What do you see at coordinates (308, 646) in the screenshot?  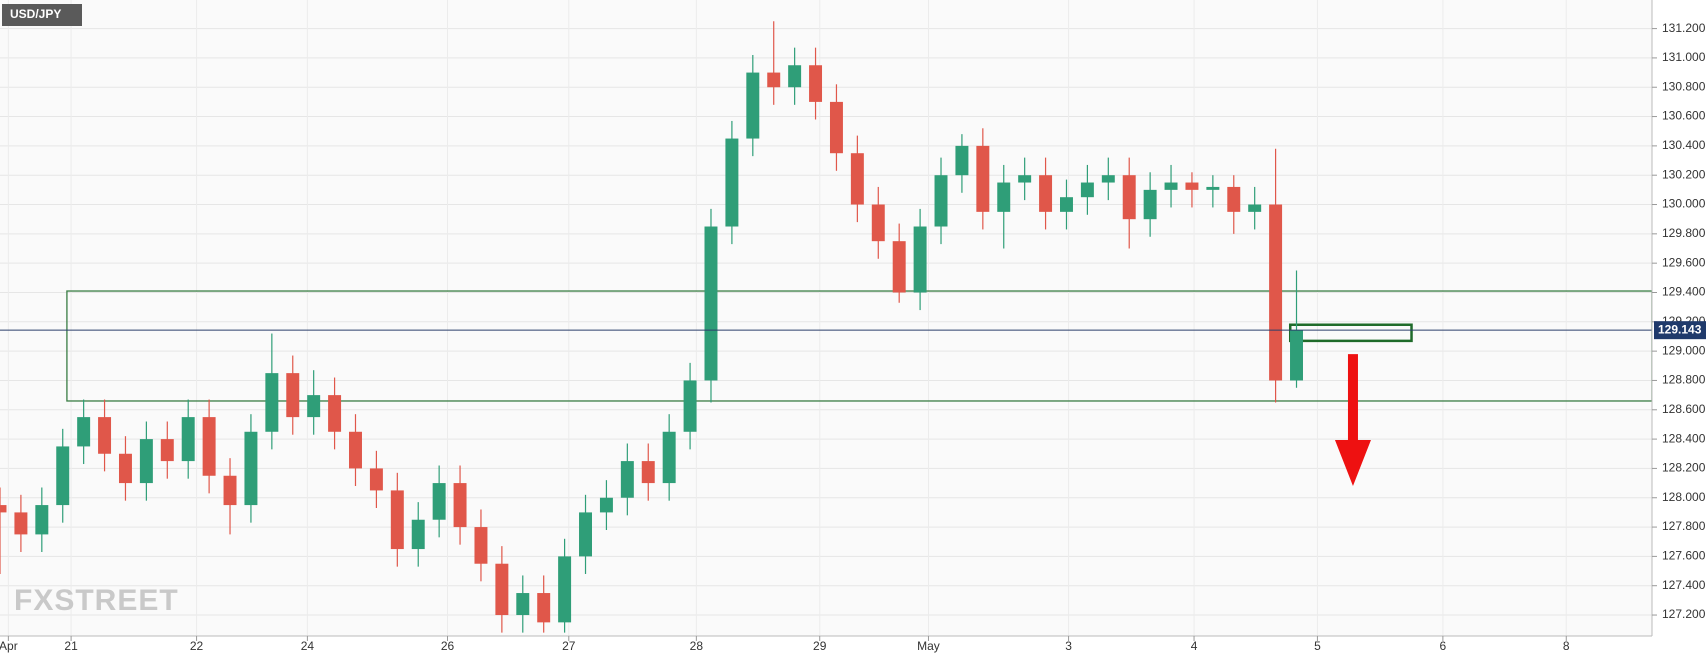 I see `x-tick-label: 24` at bounding box center [308, 646].